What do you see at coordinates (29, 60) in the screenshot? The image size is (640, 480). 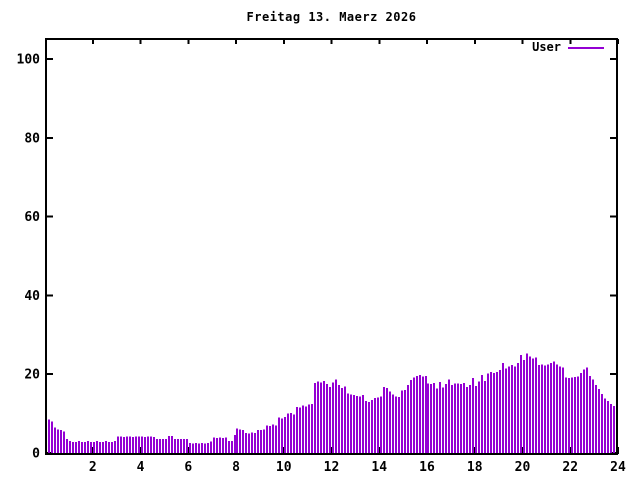 I see `y-tick-label: 100` at bounding box center [29, 60].